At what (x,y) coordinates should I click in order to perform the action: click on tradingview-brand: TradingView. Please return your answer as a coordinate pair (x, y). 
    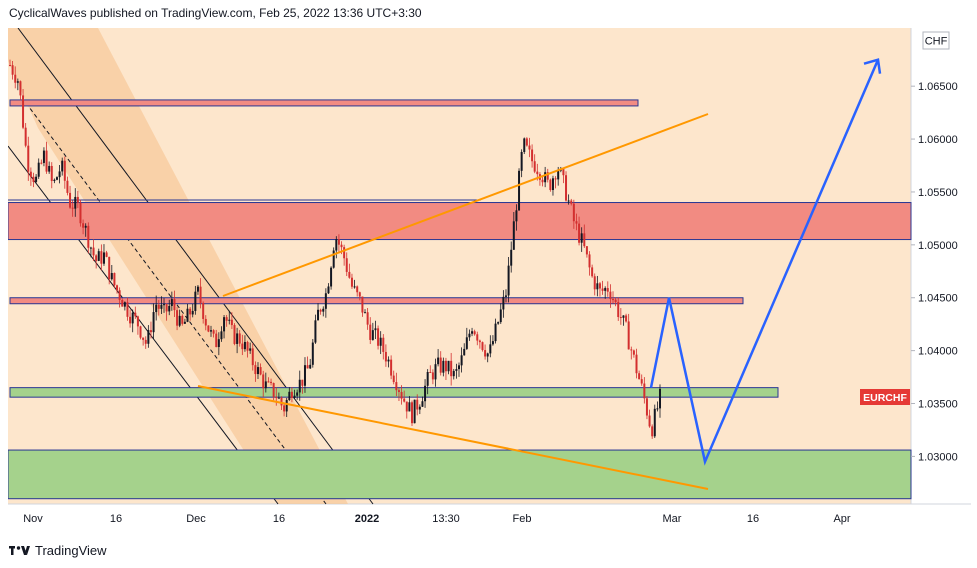
    Looking at the image, I should click on (58, 550).